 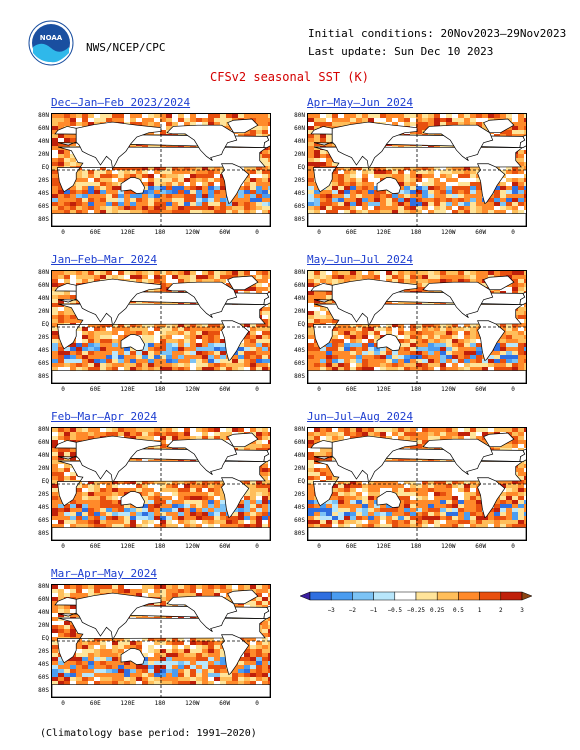 What do you see at coordinates (373, 610) in the screenshot?
I see `colorbar-tick-label: −1` at bounding box center [373, 610].